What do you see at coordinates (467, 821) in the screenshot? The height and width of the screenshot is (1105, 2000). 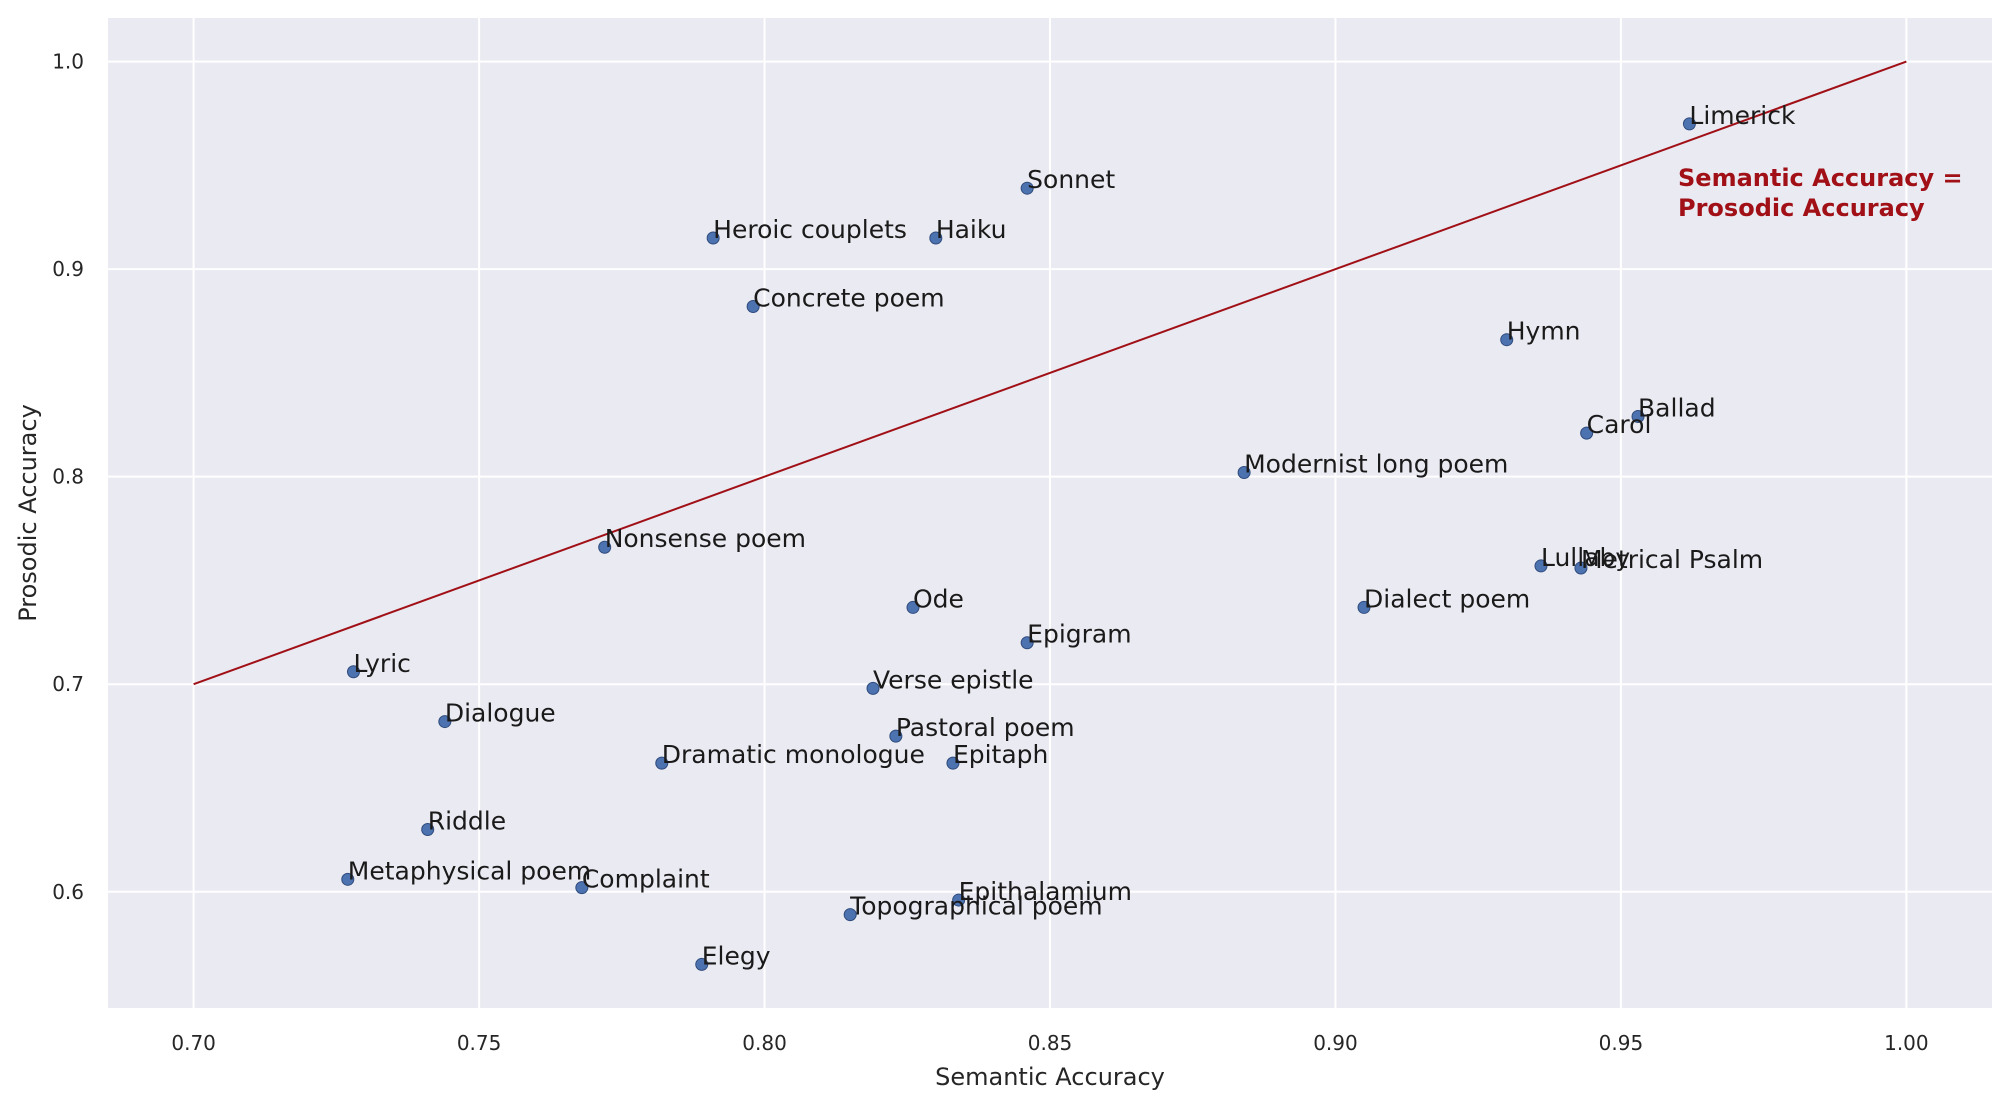 I see `point-label: Riddle` at bounding box center [467, 821].